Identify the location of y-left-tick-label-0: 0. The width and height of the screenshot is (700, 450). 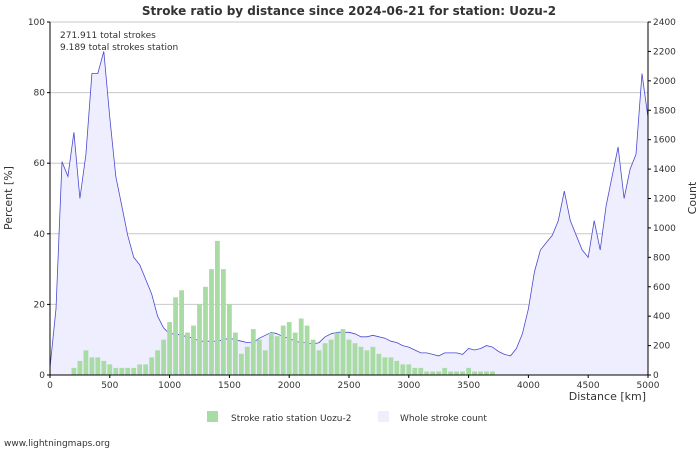
(42, 376).